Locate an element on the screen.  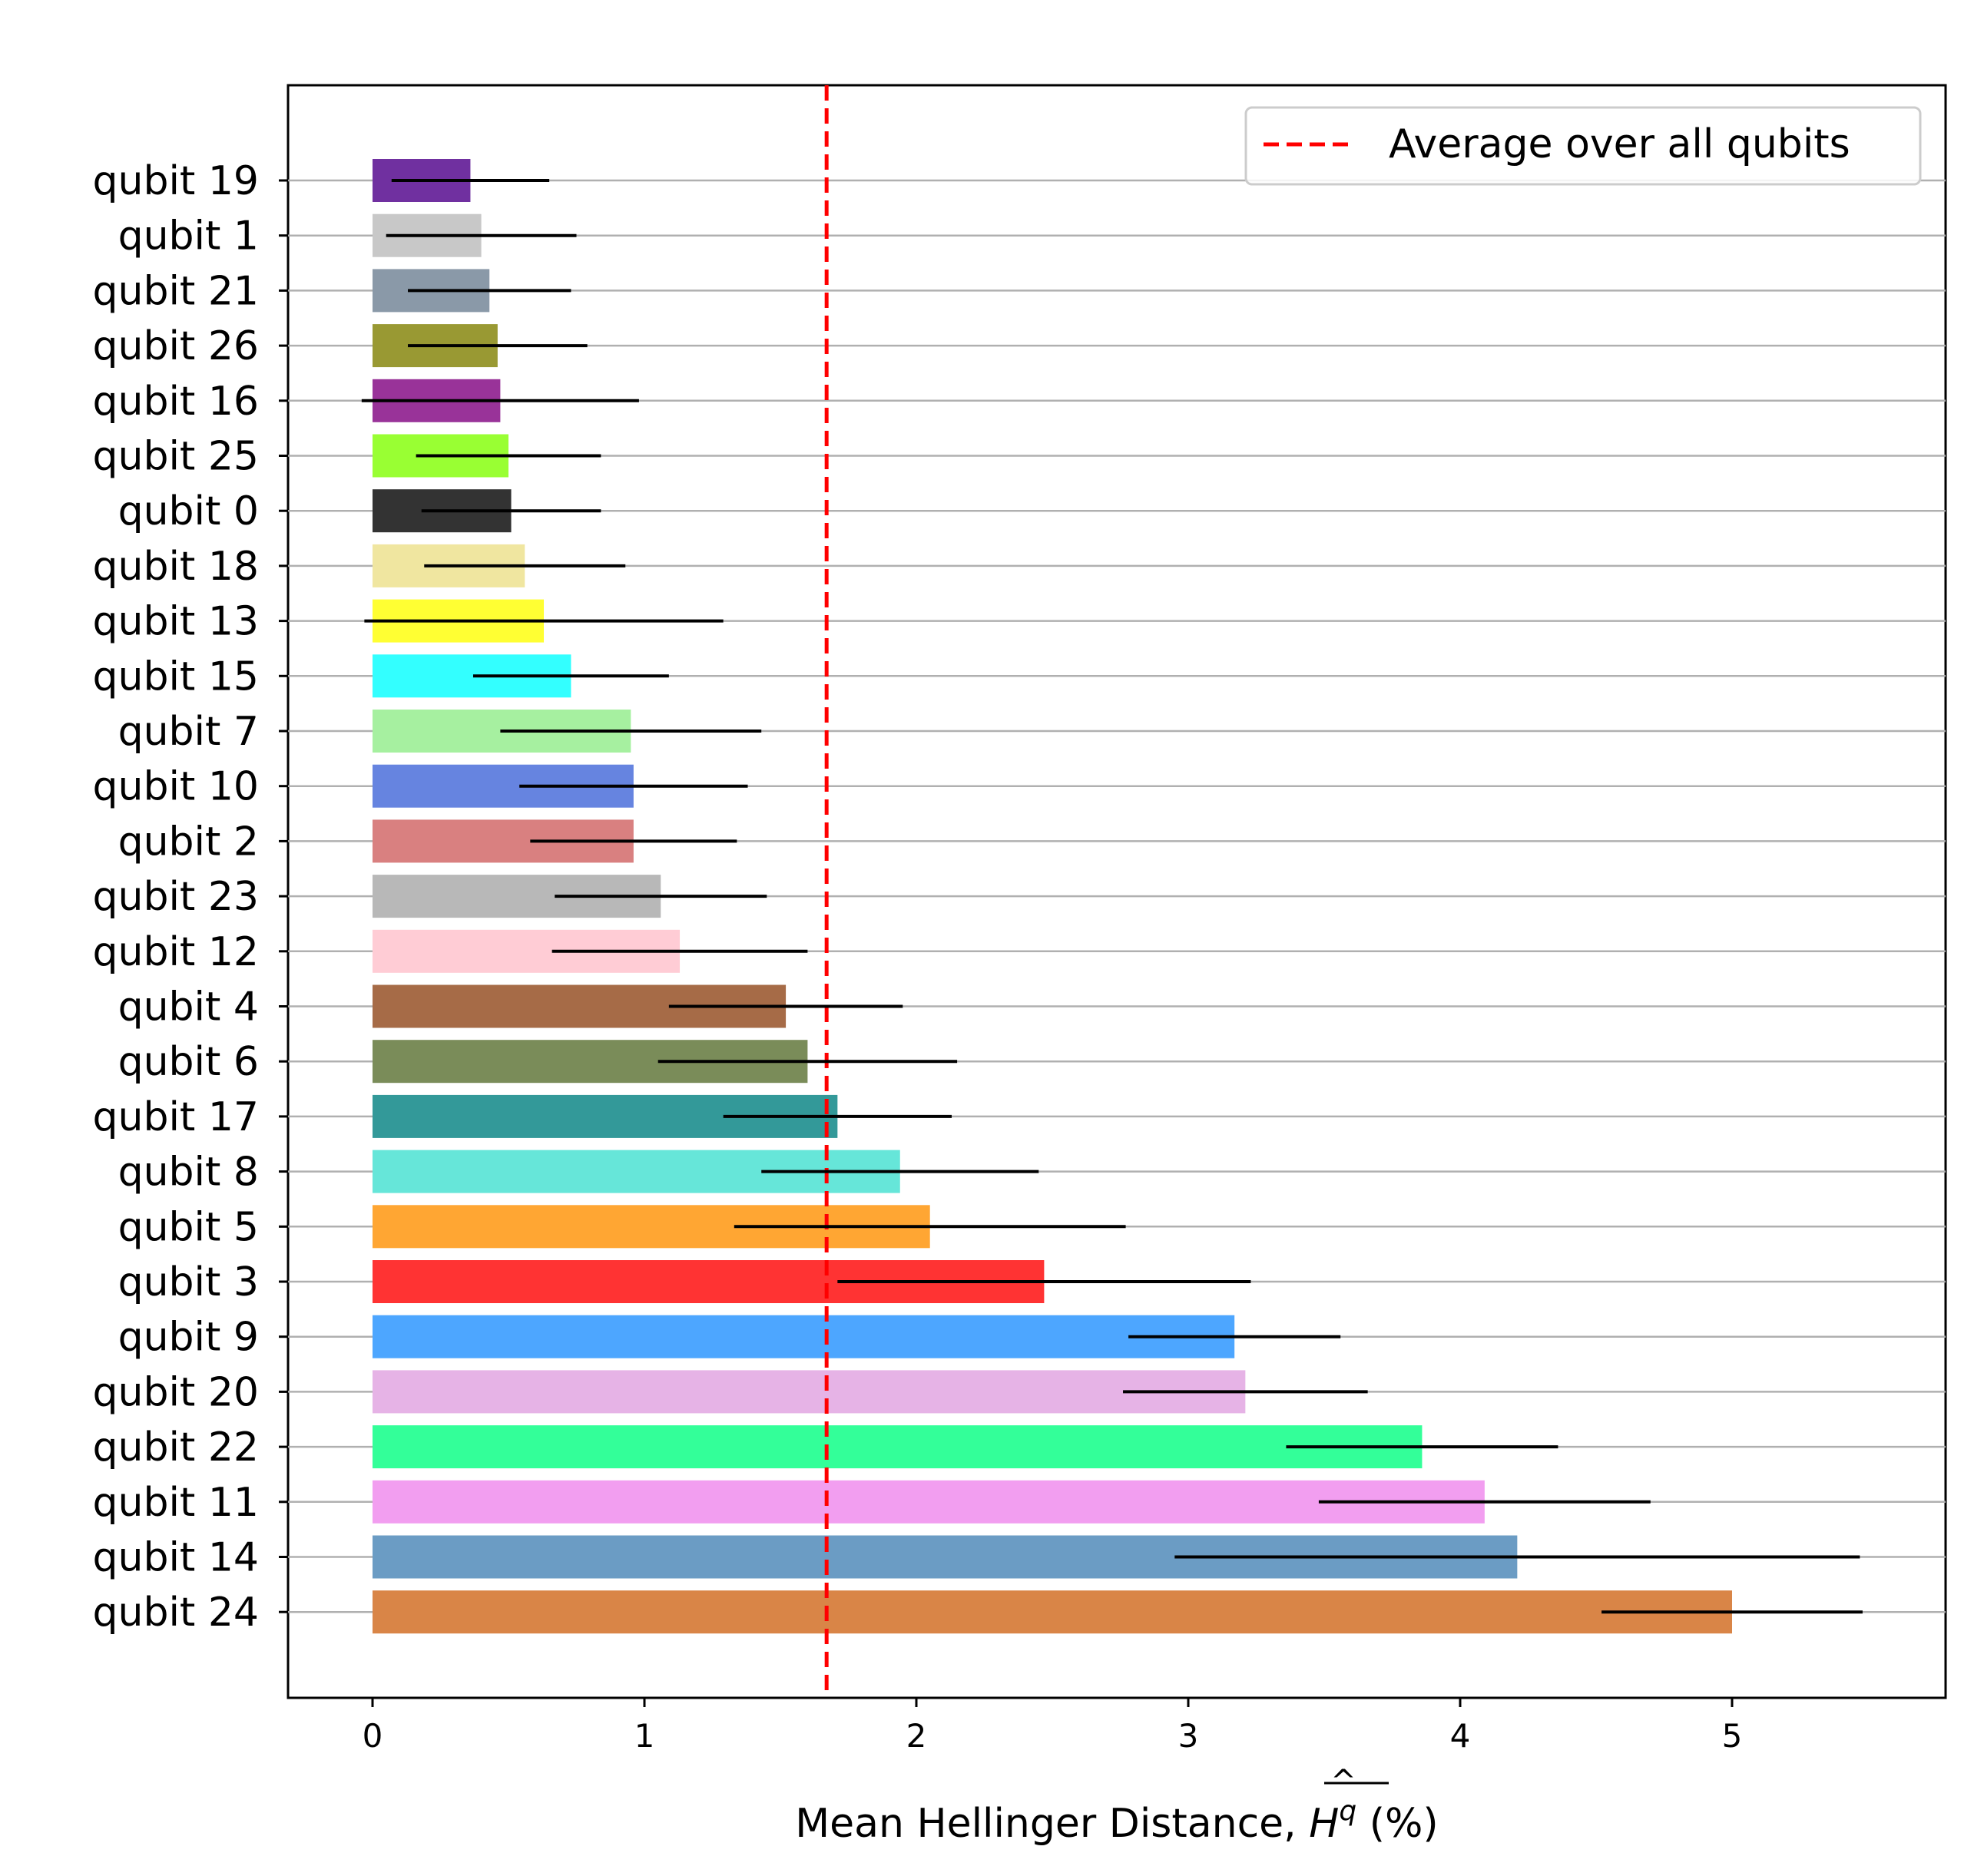
x-tick-label: 5 is located at coordinates (1733, 1736).